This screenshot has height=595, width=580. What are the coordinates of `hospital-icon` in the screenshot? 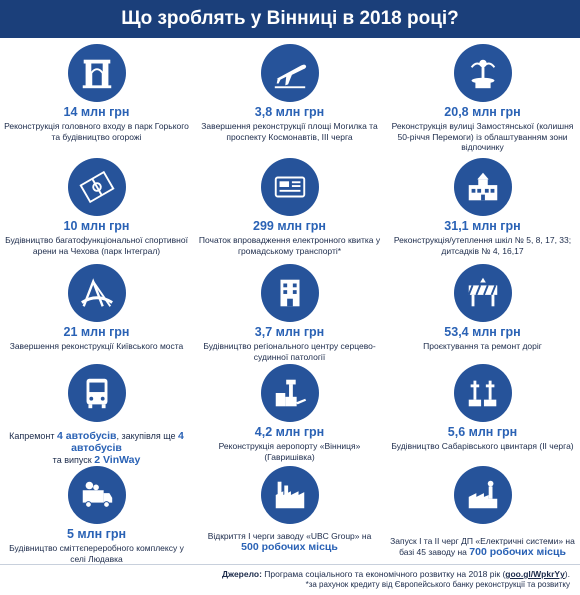 It's located at (289, 293).